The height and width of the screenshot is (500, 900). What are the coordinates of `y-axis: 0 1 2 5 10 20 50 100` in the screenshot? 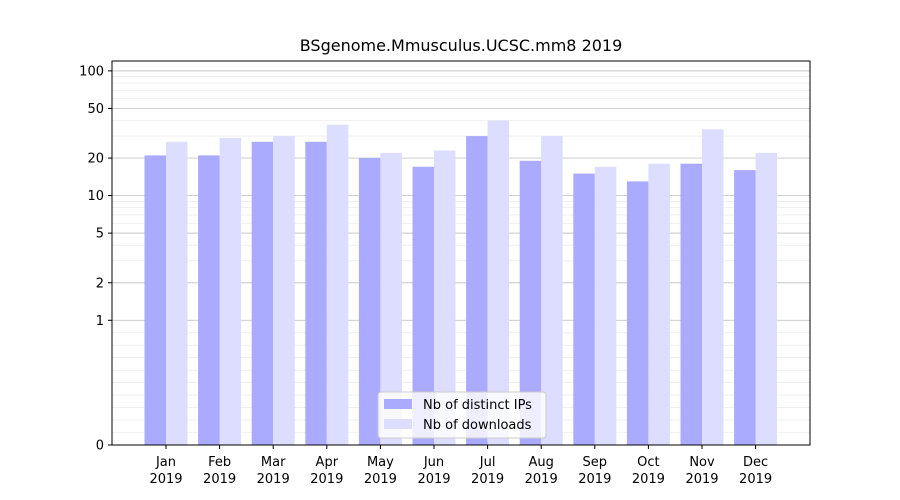 It's located at (95, 259).